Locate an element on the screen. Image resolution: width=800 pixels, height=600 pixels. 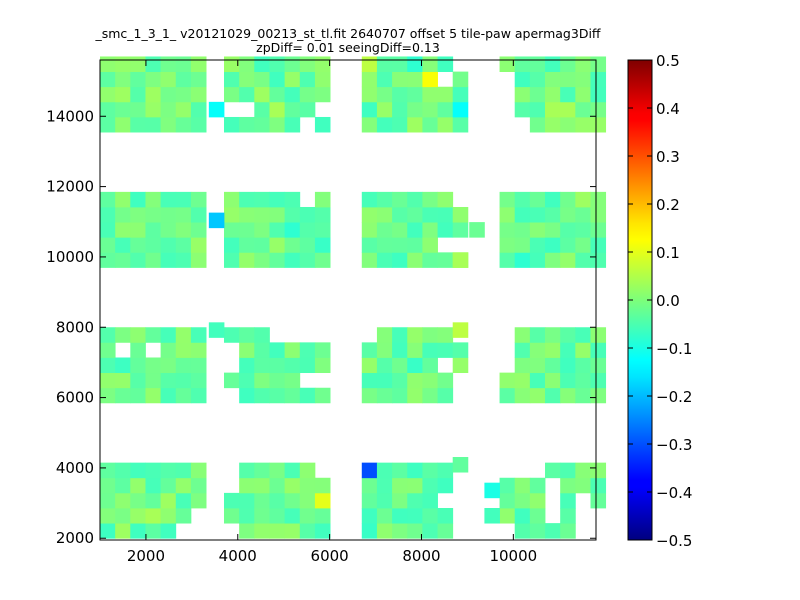
y-tick-label: 14000 is located at coordinates (70, 116).